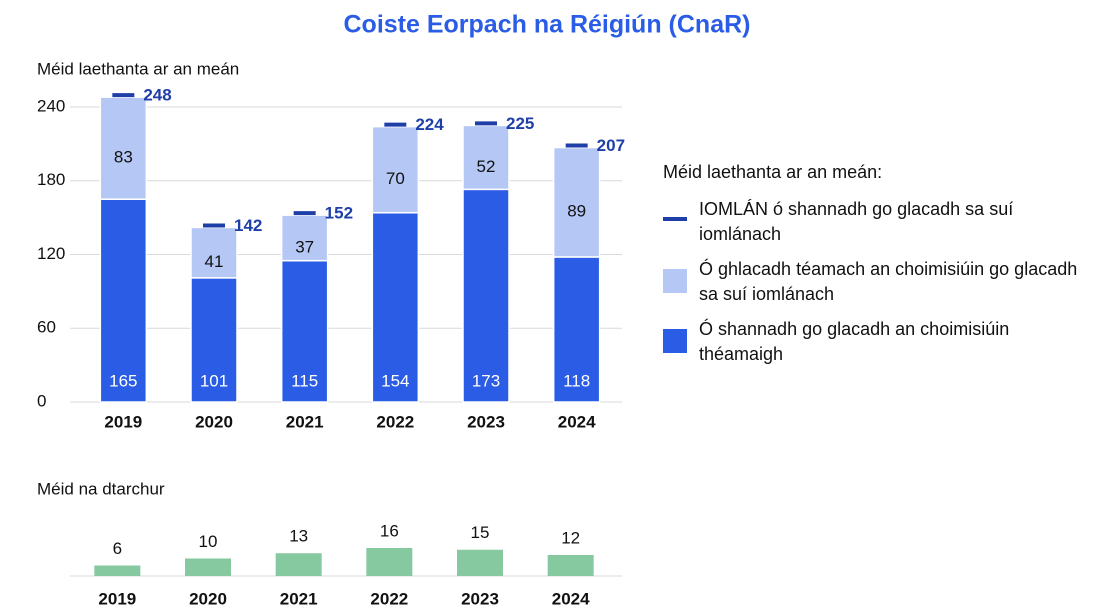 The width and height of the screenshot is (1094, 610). Describe the element at coordinates (248, 225) in the screenshot. I see `total-label: 142` at that location.